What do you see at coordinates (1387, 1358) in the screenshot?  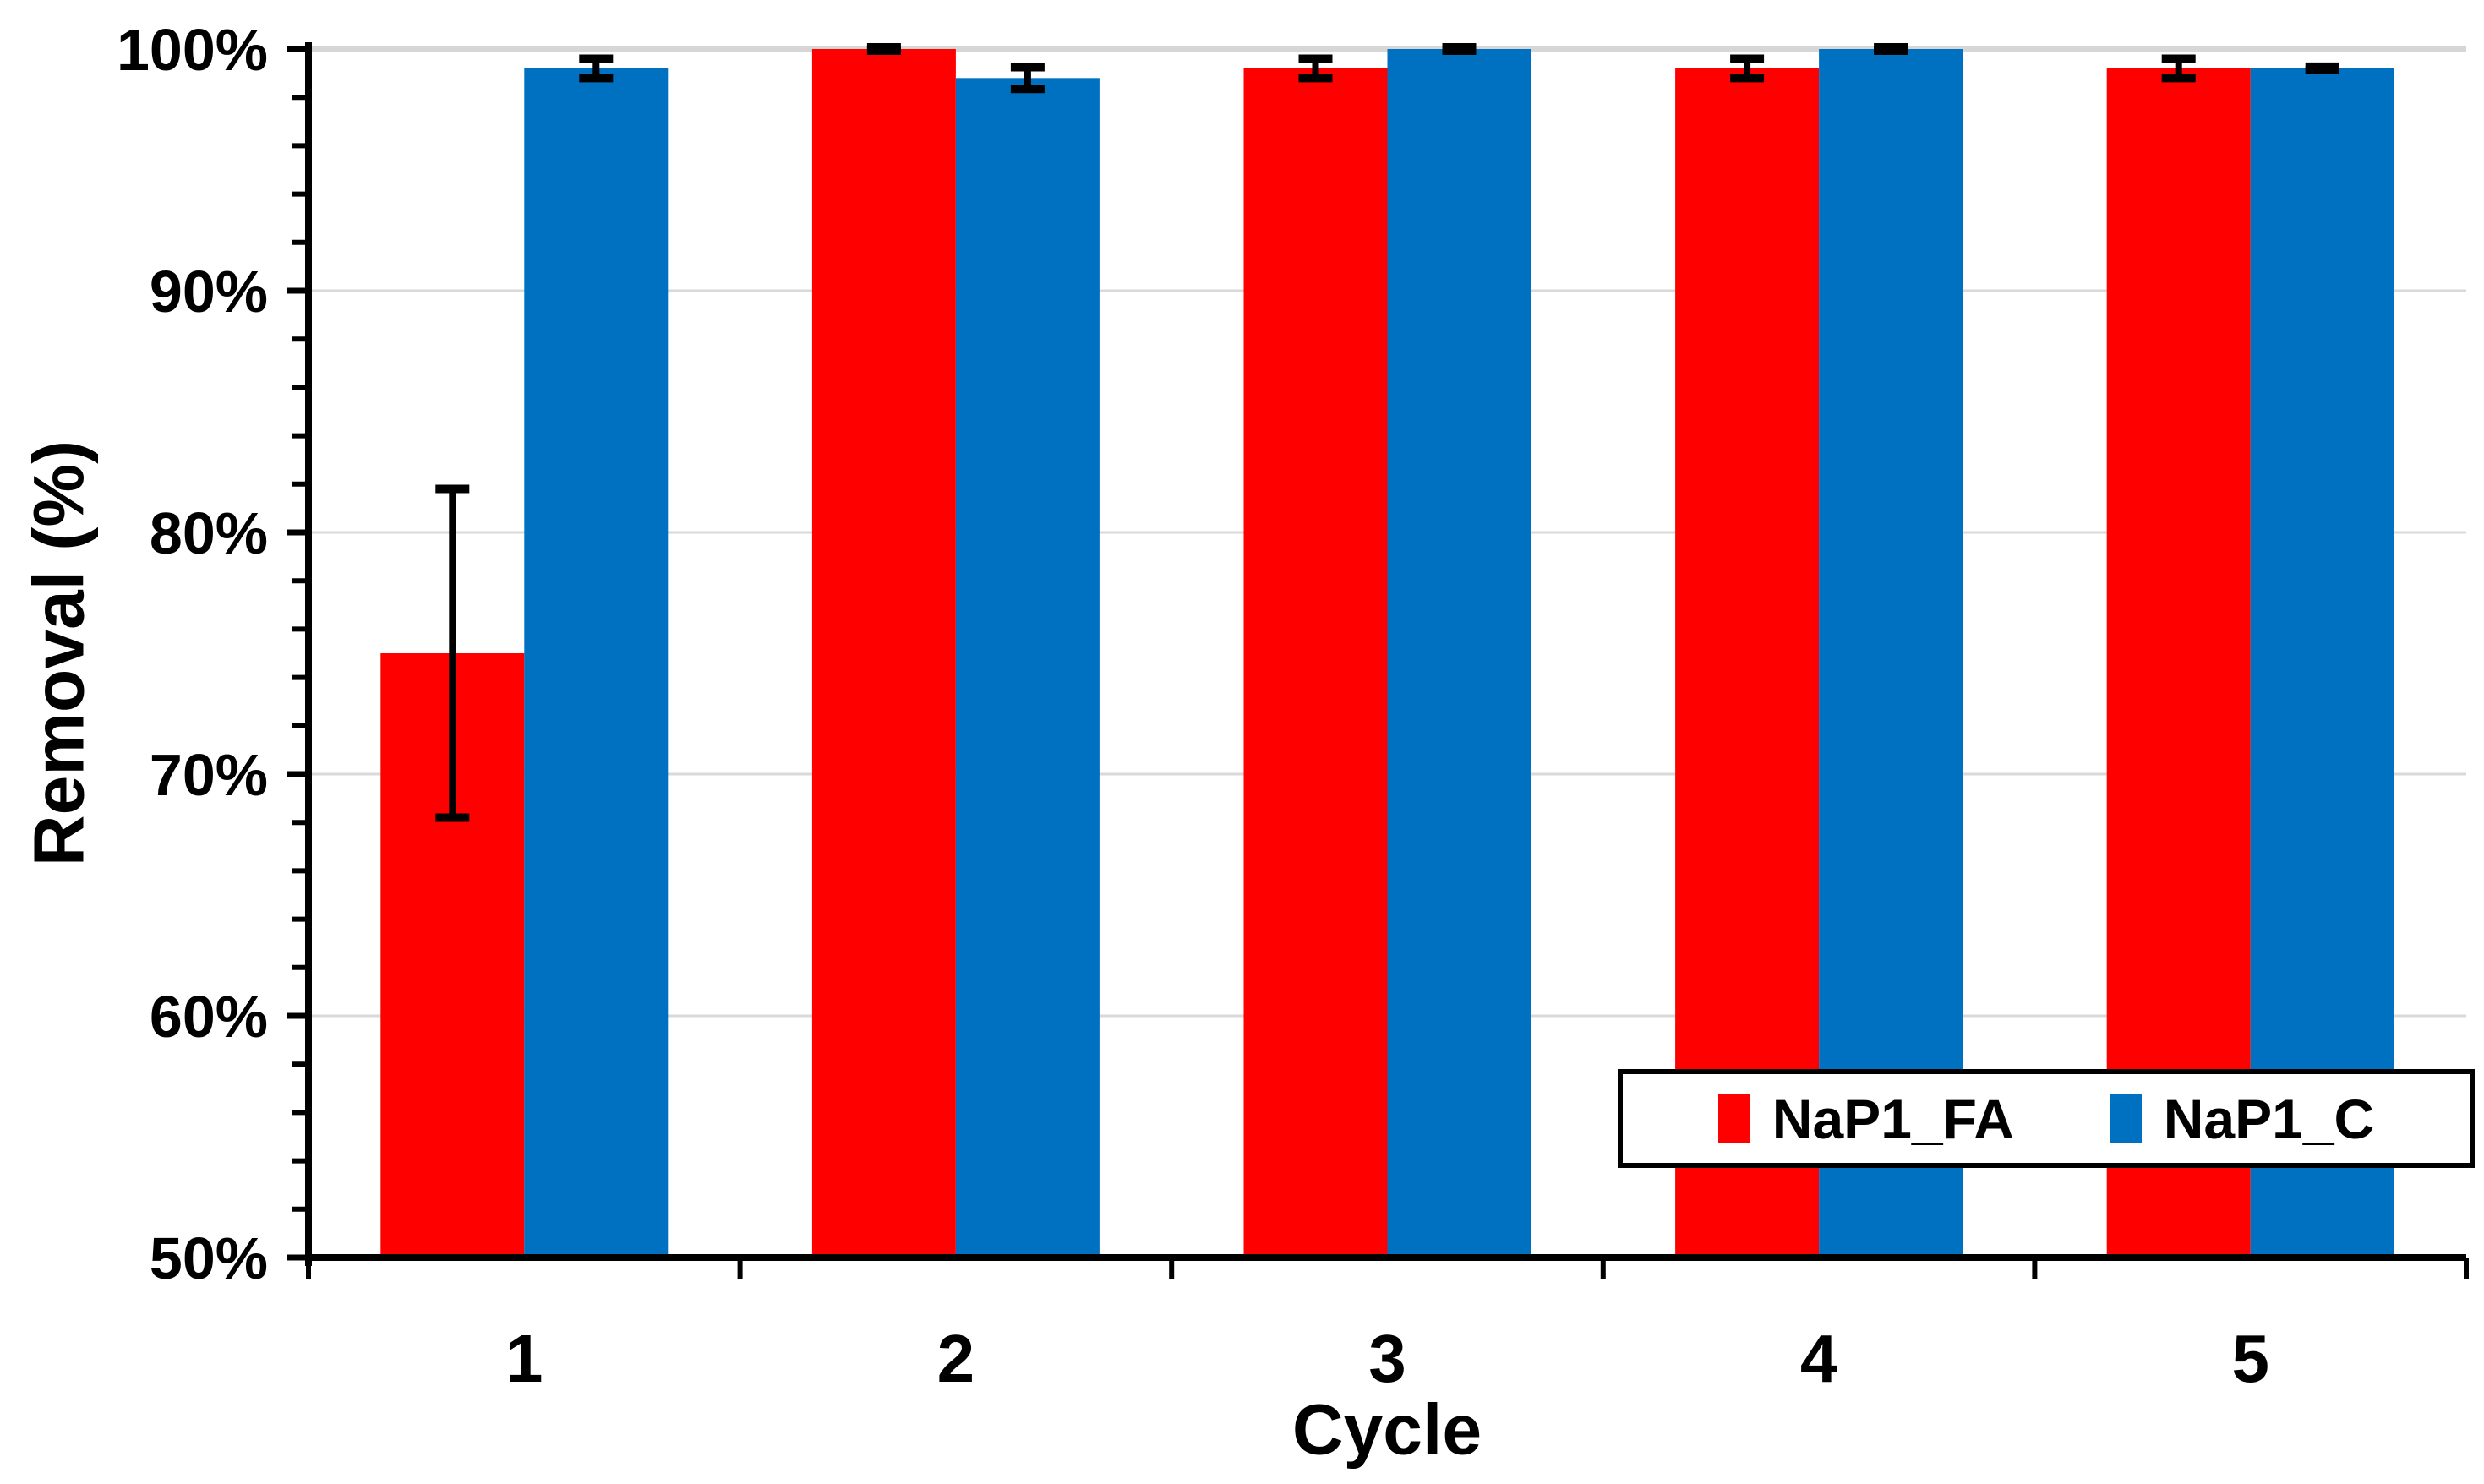 I see `x-tick-label: 3` at bounding box center [1387, 1358].